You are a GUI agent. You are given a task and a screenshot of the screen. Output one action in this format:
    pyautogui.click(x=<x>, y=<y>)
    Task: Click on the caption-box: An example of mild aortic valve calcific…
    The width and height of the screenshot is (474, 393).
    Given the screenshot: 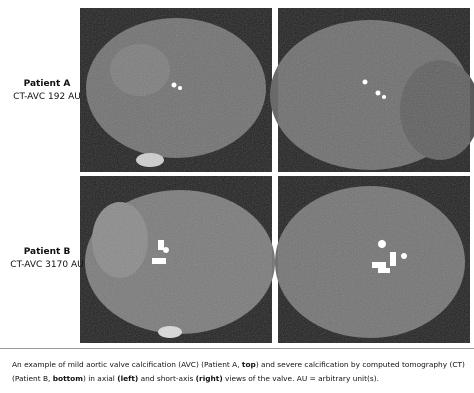 What is the action you would take?
    pyautogui.click(x=237, y=370)
    